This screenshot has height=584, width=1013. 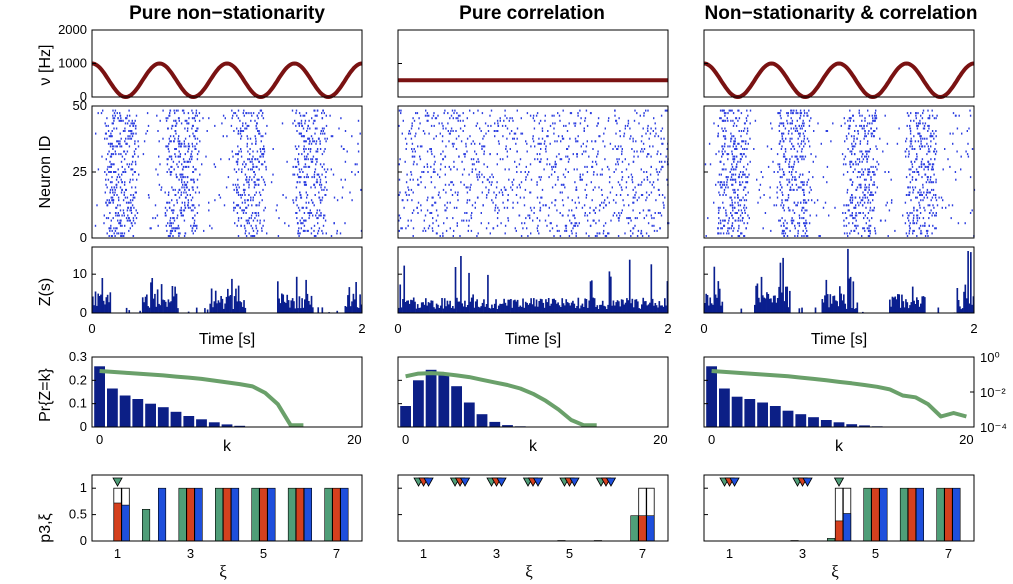 What do you see at coordinates (966, 439) in the screenshot?
I see `pmf-xtick-1: 20` at bounding box center [966, 439].